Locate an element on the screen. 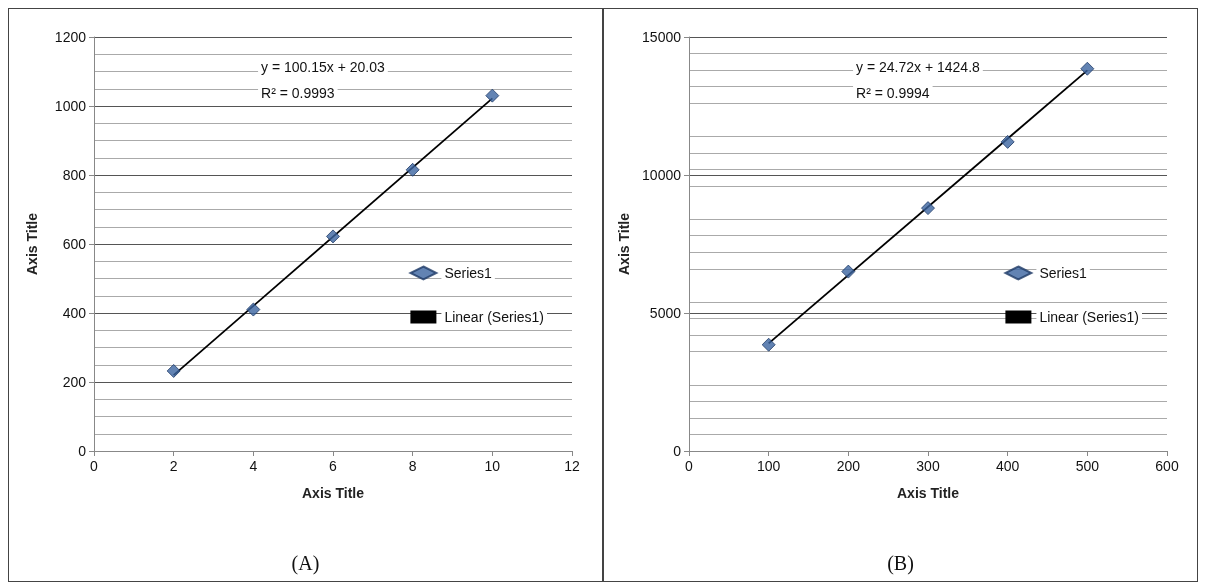 This screenshot has height=582, width=1208. x-tick-label: 200 is located at coordinates (848, 466).